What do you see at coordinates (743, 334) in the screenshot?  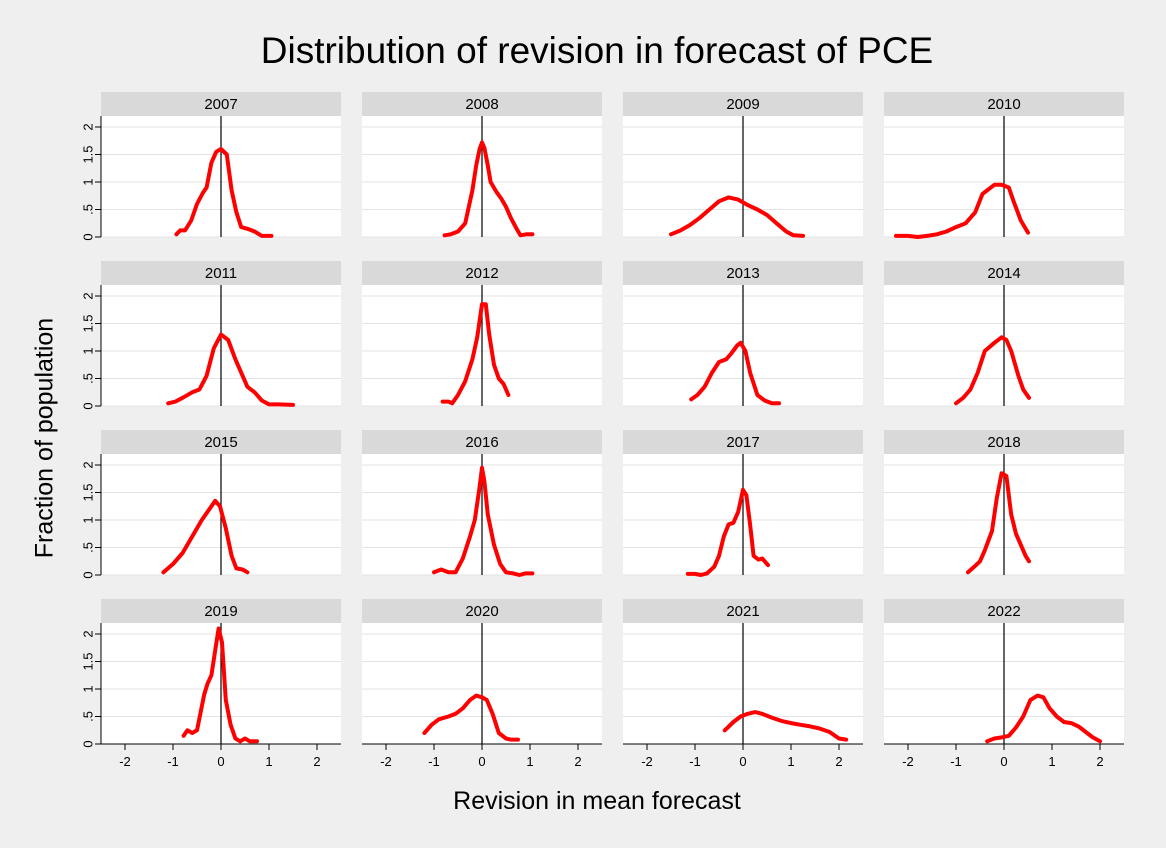 I see `panel-2013: 2013` at bounding box center [743, 334].